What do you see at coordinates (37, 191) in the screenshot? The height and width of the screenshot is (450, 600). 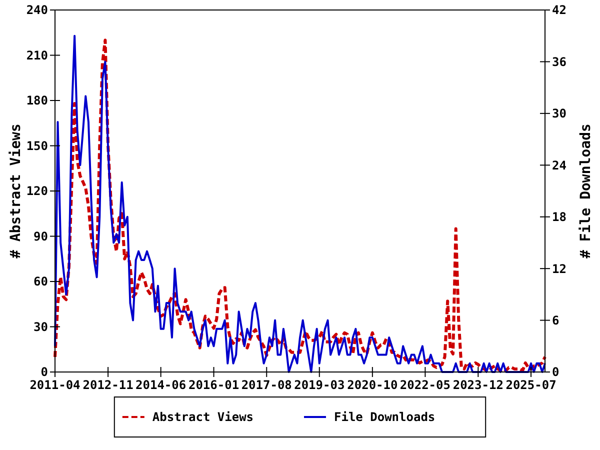 I see `y-tick-label: 120` at bounding box center [37, 191].